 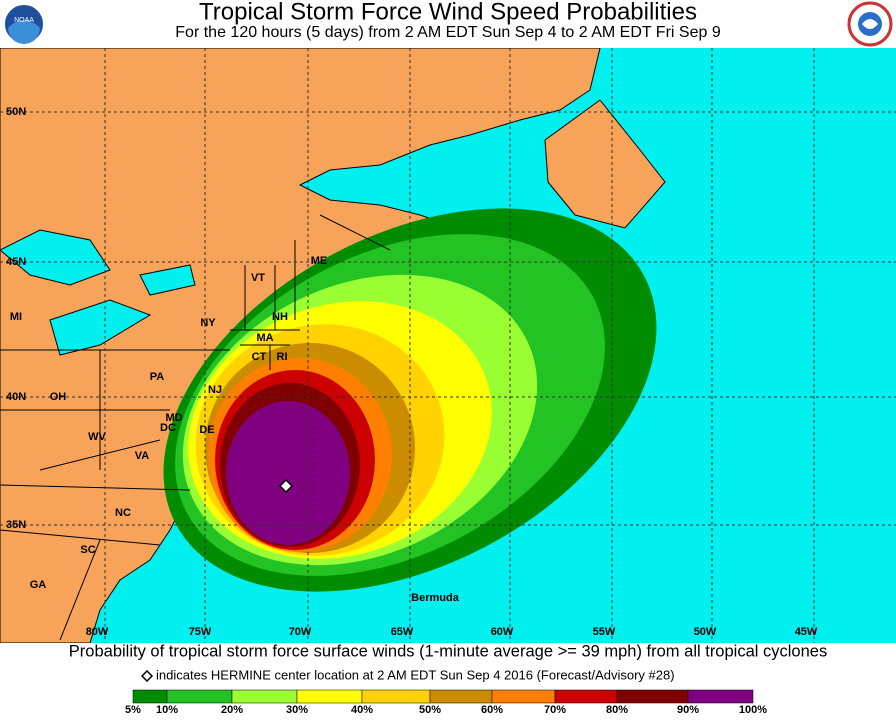 I want to click on legend-label: 20%, so click(x=232, y=710).